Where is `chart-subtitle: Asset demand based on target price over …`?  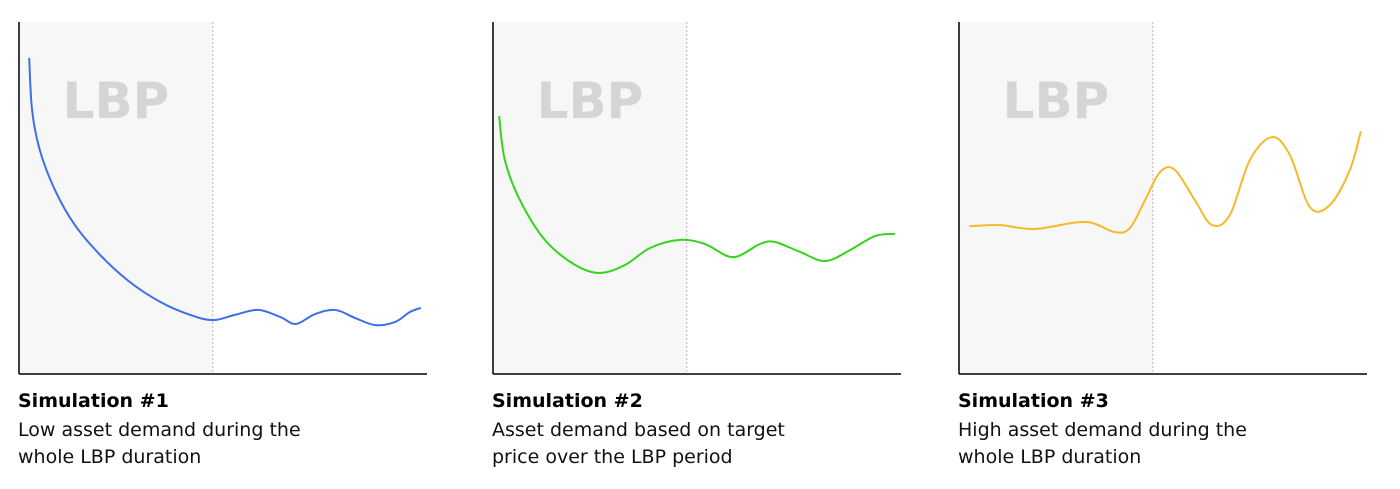 chart-subtitle: Asset demand based on target price over … is located at coordinates (638, 443).